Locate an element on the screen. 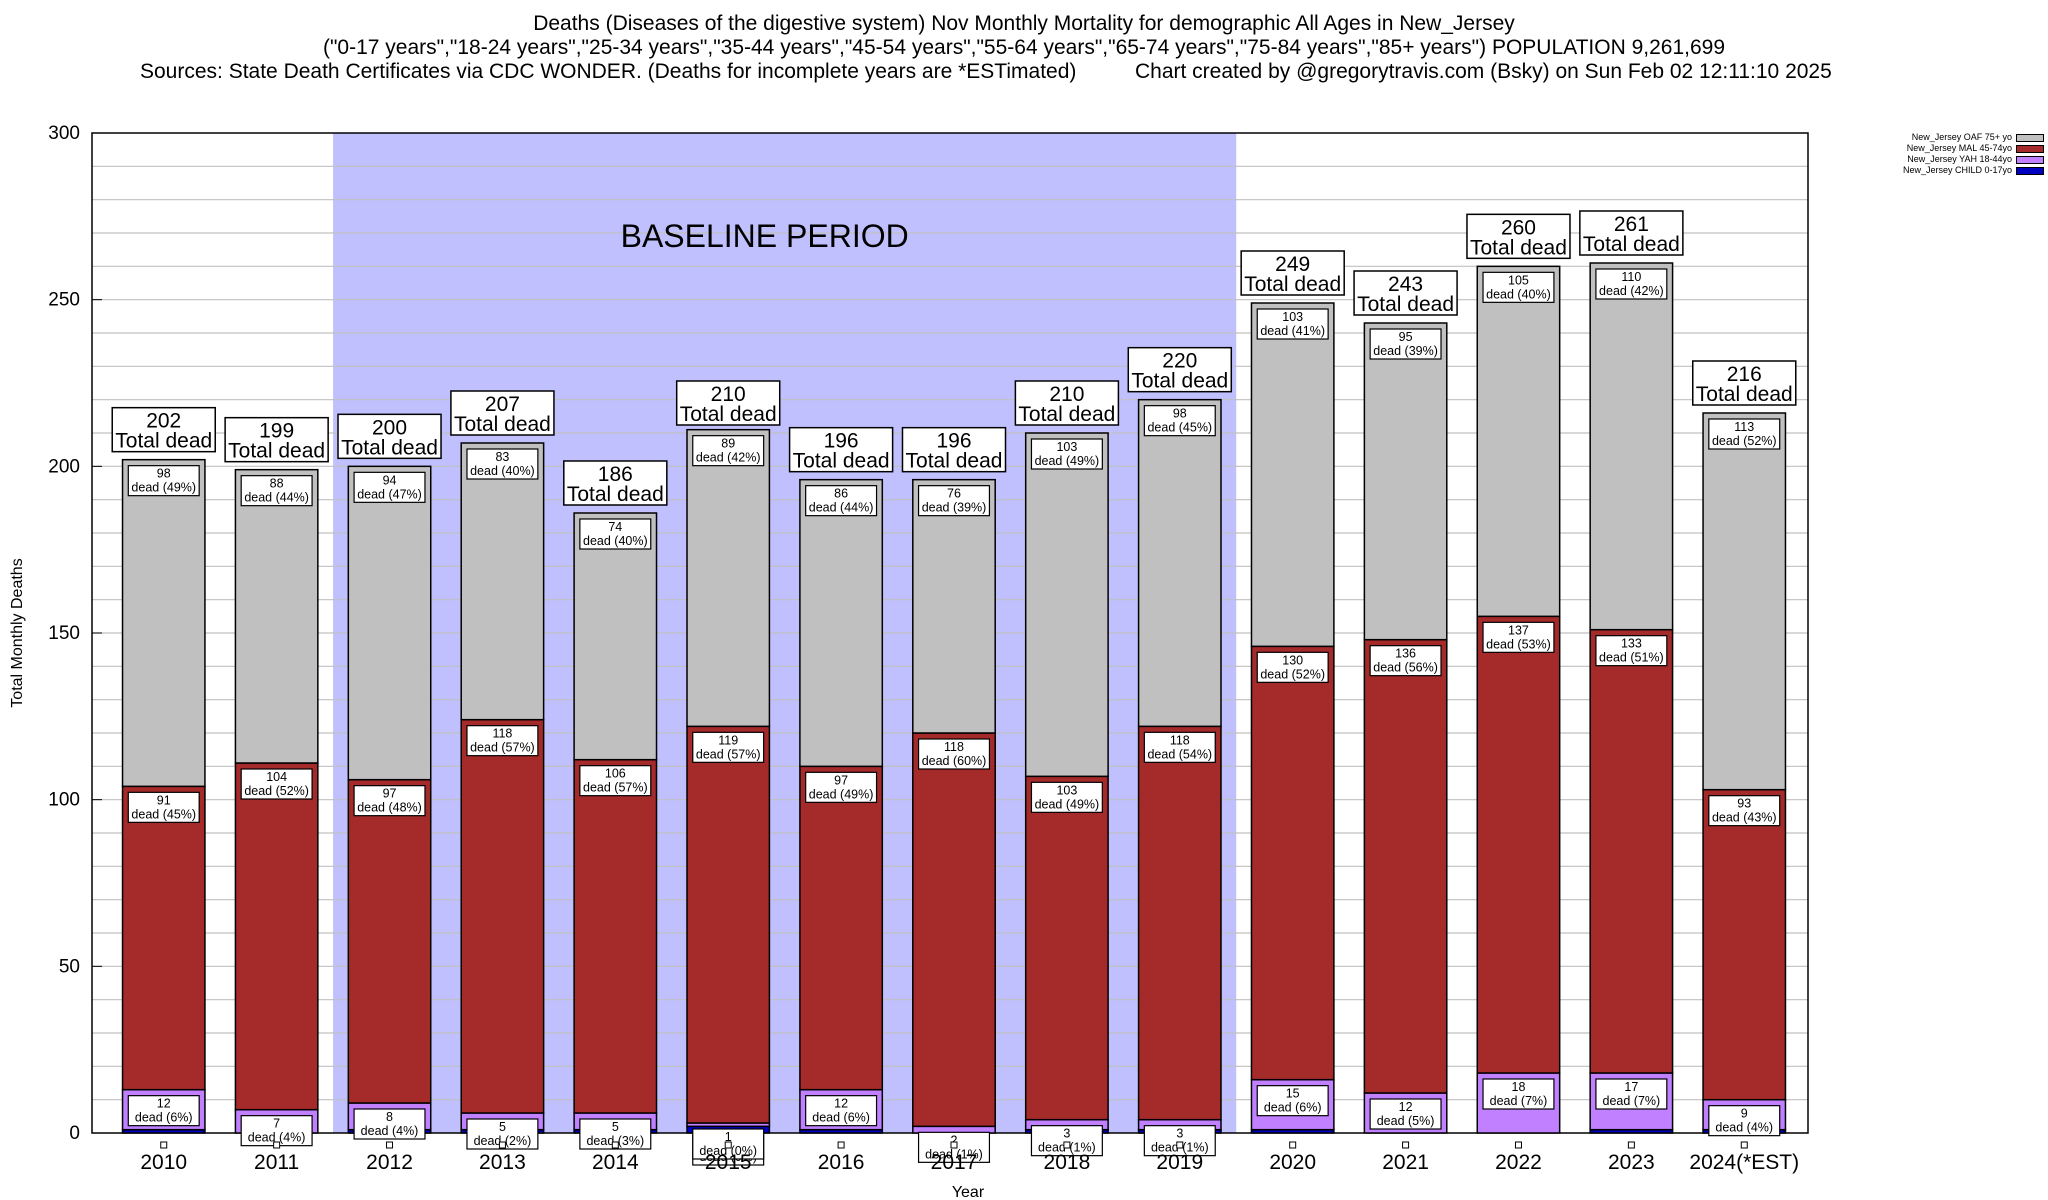  segment-label-value: 130 is located at coordinates (1292, 660).